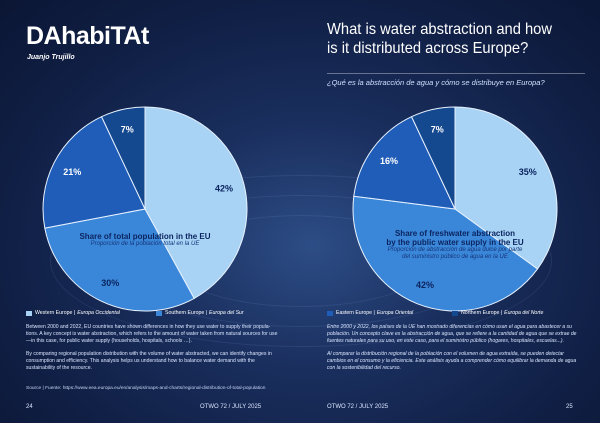 This screenshot has height=423, width=600. What do you see at coordinates (480, 313) in the screenshot?
I see `legend-label-en: Northern Europe` at bounding box center [480, 313].